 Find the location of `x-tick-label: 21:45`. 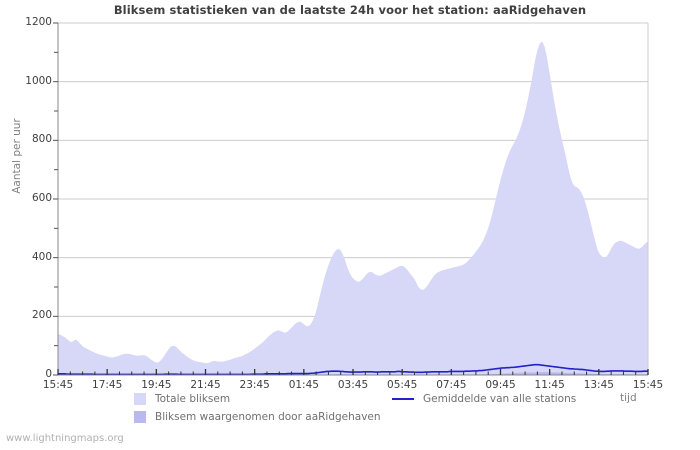

x-tick-label: 21:45 is located at coordinates (205, 385).